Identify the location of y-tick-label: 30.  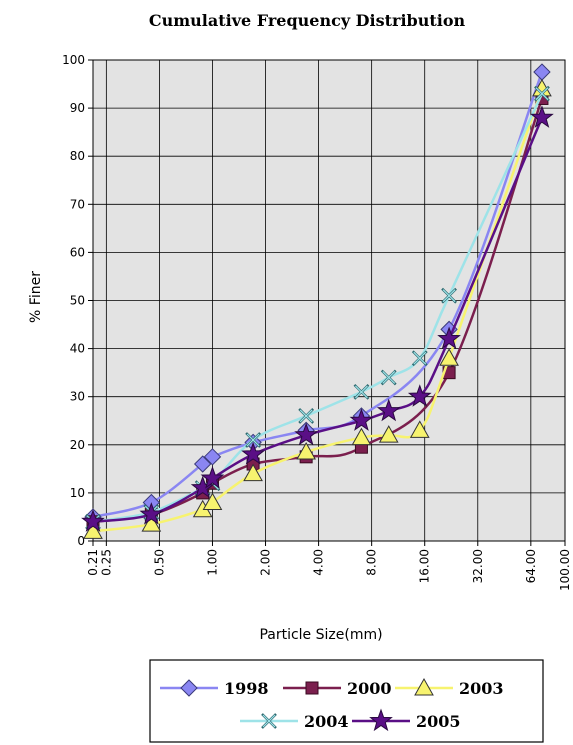
(77, 397).